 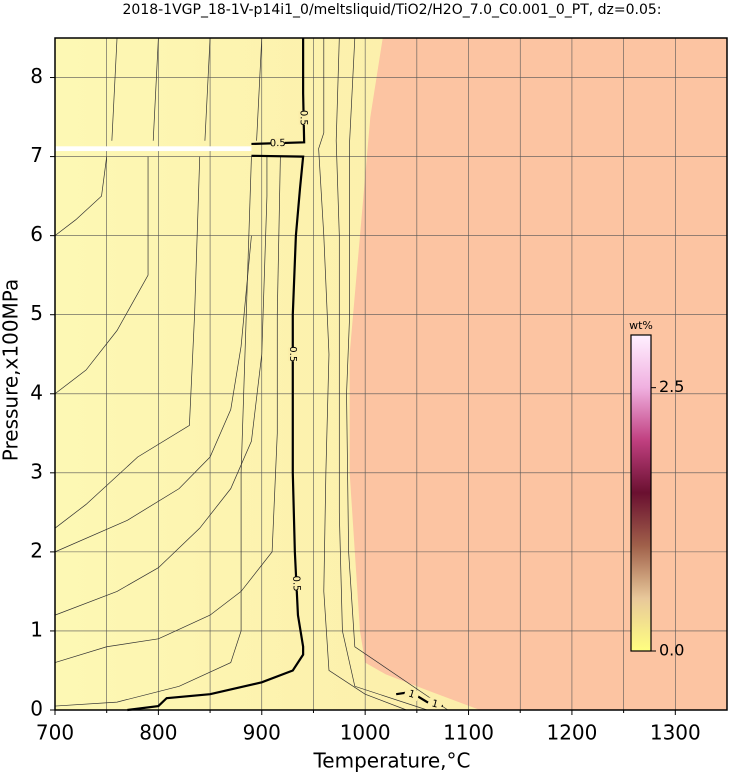 What do you see at coordinates (365, 733) in the screenshot?
I see `x-tick-label: 1000` at bounding box center [365, 733].